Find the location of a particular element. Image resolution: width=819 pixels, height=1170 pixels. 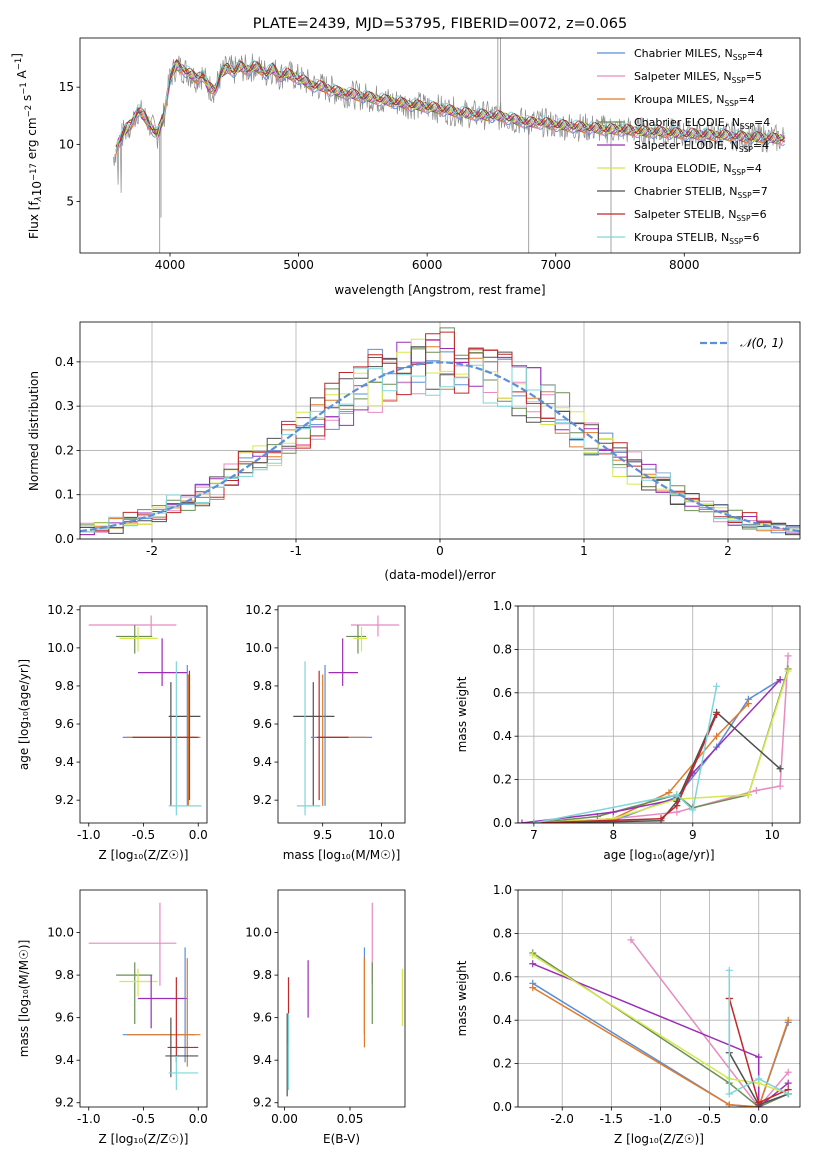

y-tick-label: 5 is located at coordinates (70, 202).